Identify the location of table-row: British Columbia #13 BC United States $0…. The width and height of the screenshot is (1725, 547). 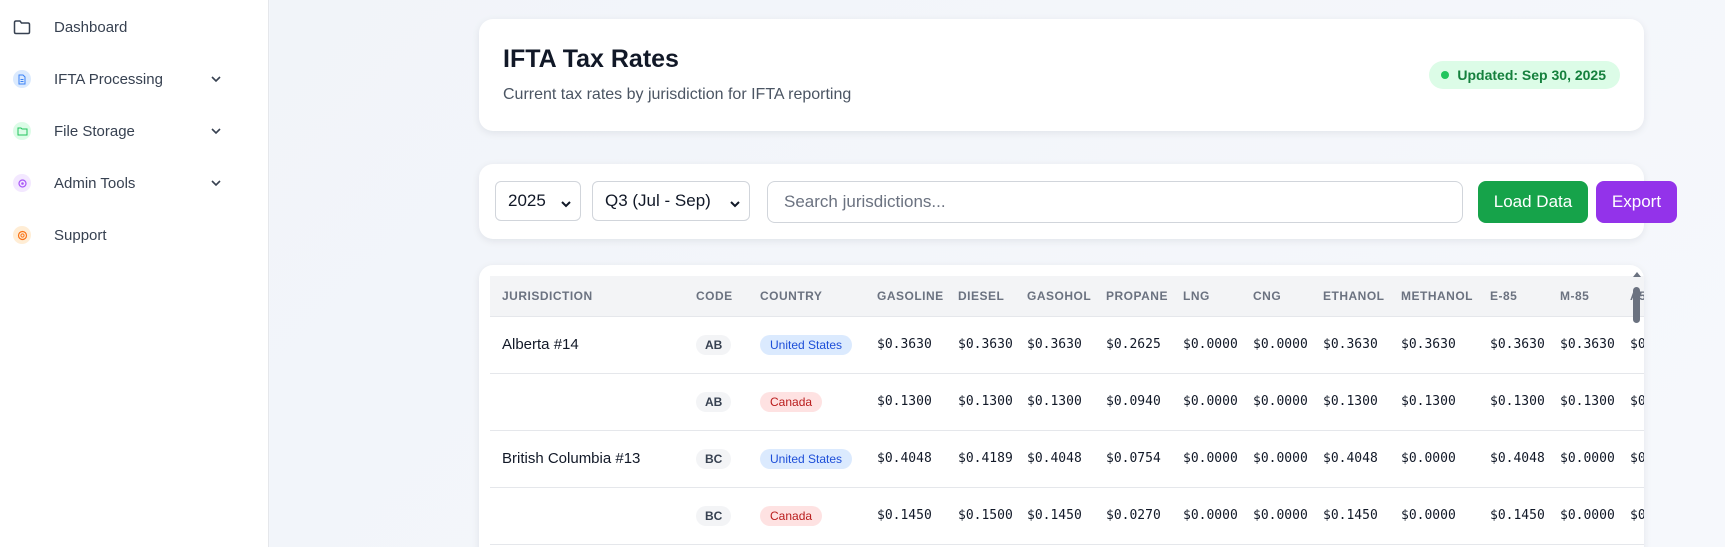
(1067, 459).